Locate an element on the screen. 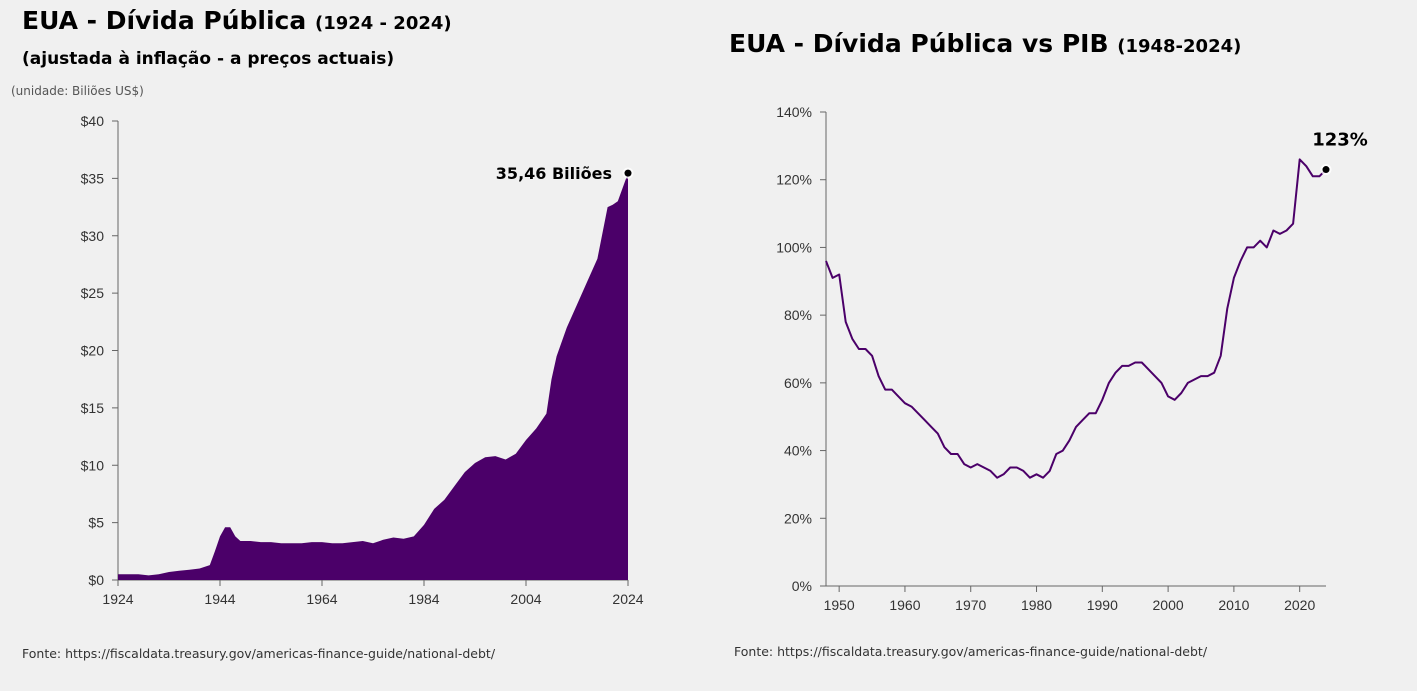  y-tick-label: $30 is located at coordinates (93, 236).